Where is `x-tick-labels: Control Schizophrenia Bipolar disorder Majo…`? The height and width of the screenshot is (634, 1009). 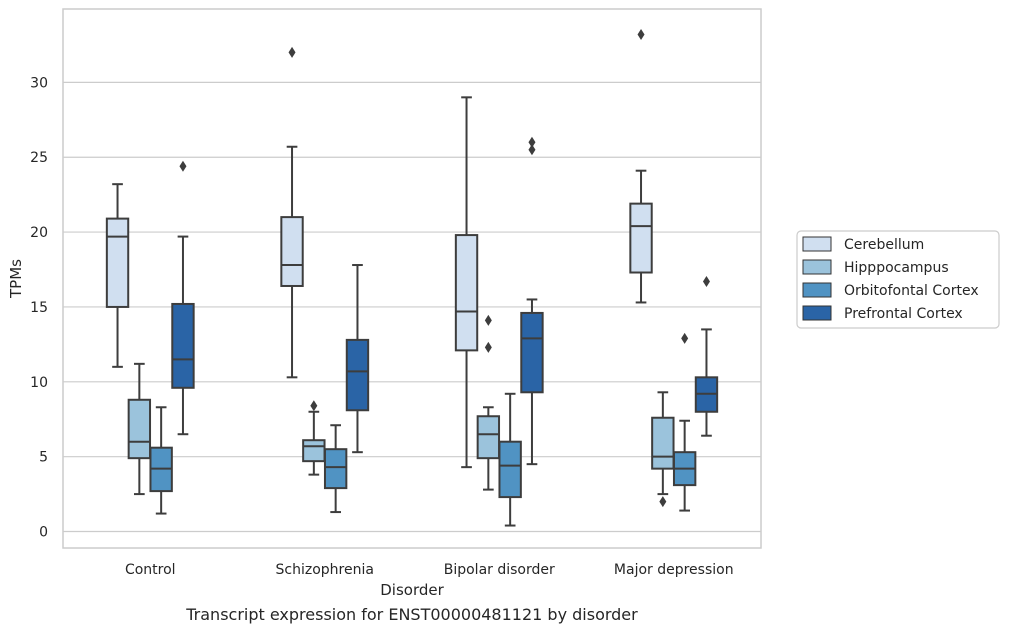 x-tick-labels: Control Schizophrenia Bipolar disorder Majo… is located at coordinates (429, 570).